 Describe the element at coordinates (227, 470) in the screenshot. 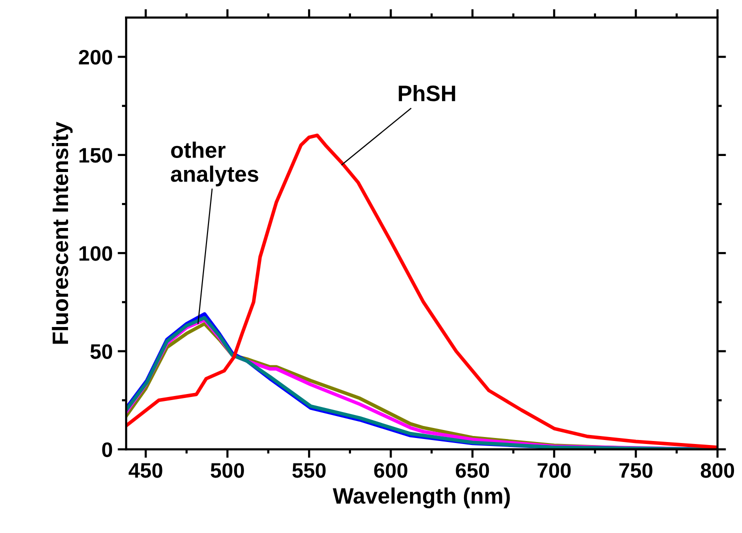

I see `x-tick-label: 500` at that location.